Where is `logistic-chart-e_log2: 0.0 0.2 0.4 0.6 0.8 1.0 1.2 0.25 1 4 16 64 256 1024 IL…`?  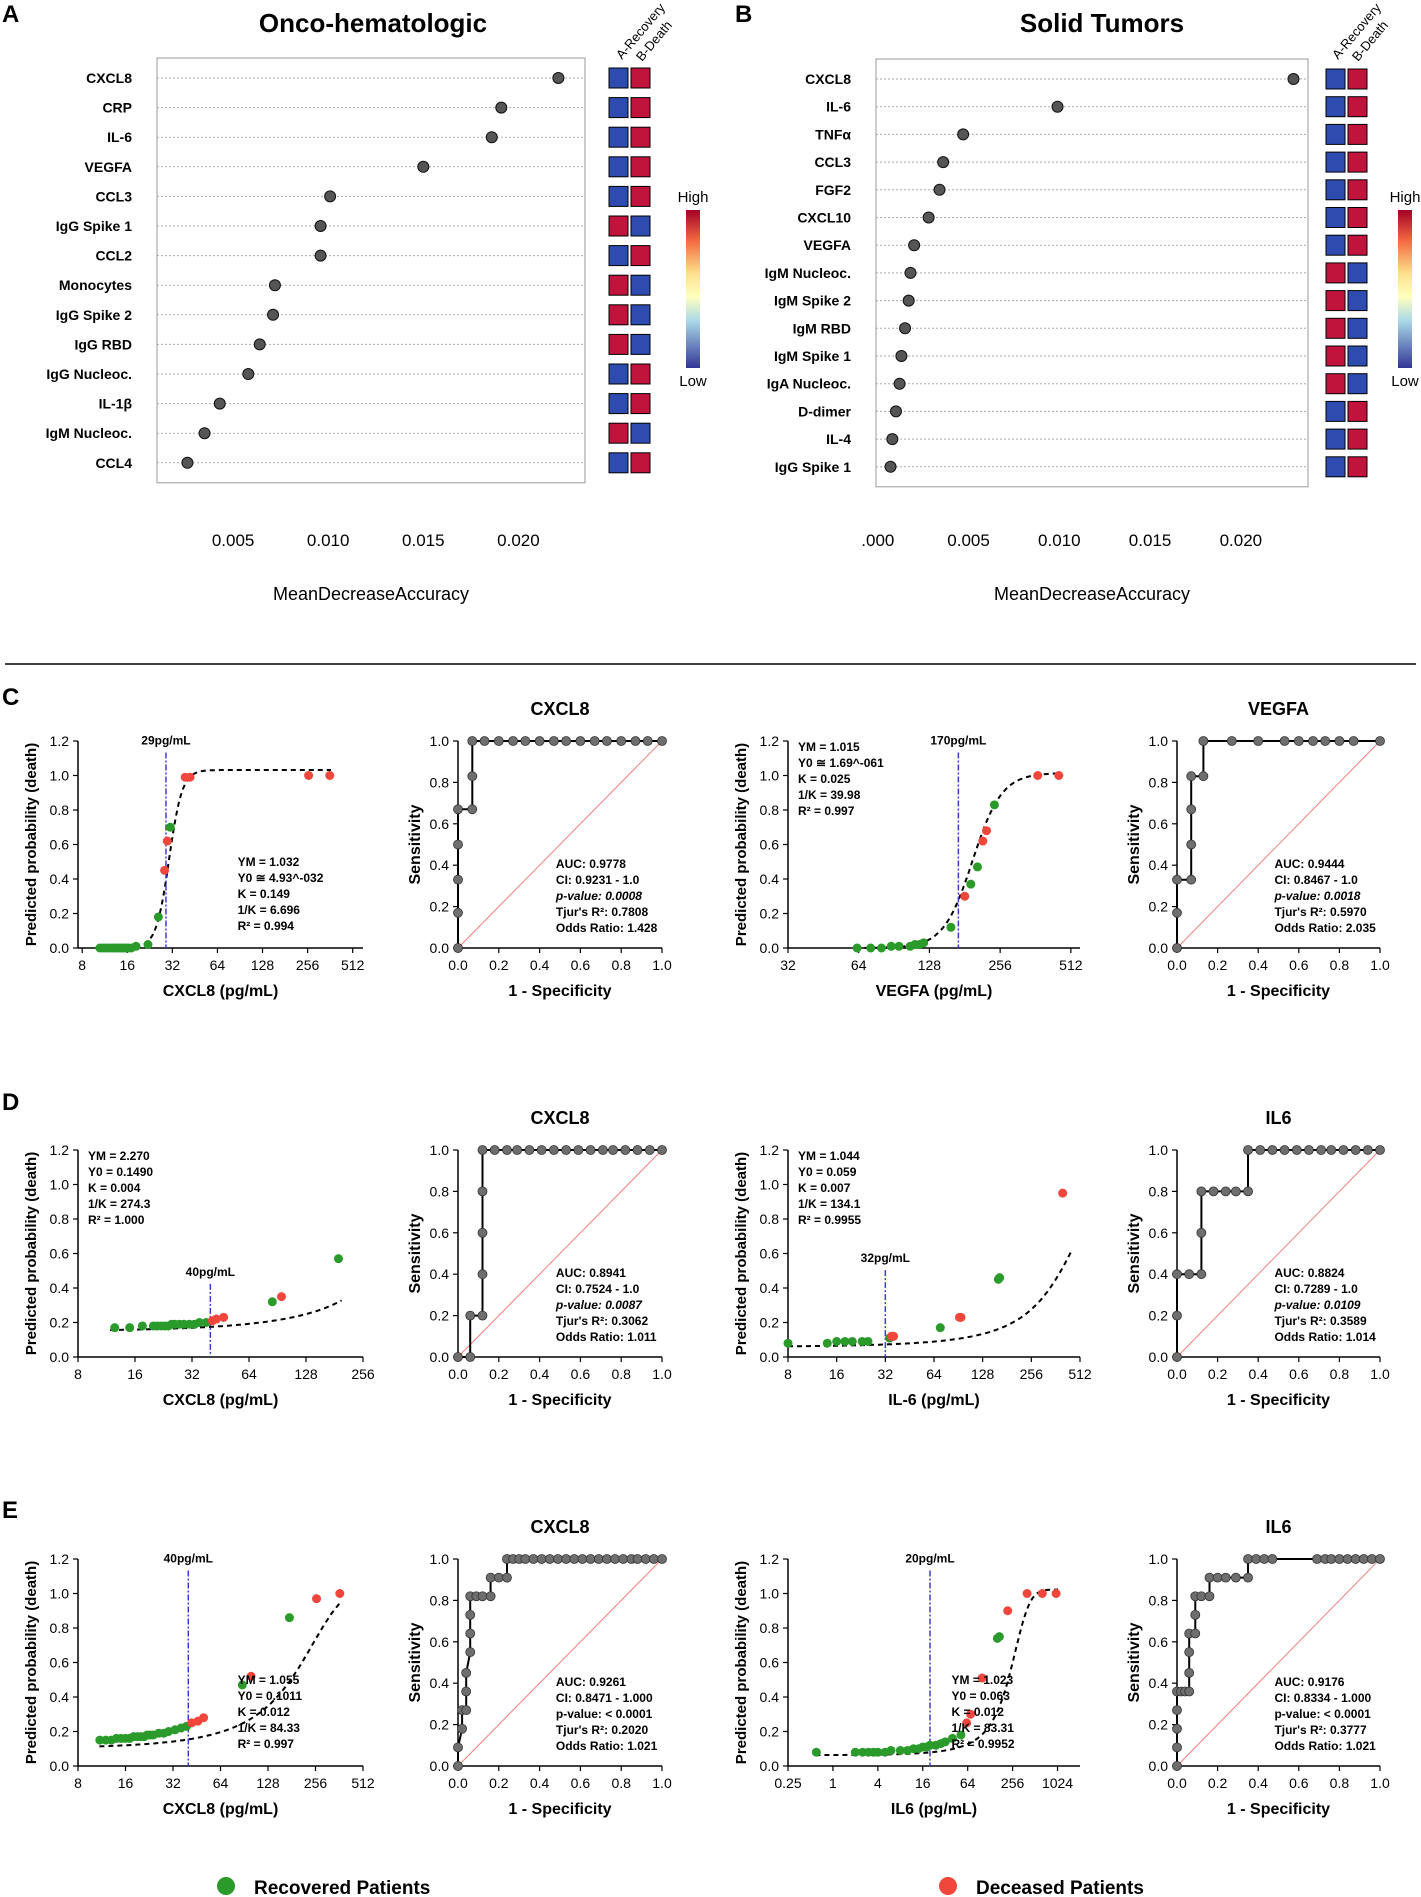 logistic-chart-e_log2: 0.0 0.2 0.4 0.6 0.8 1.0 1.2 0.25 1 4 16 64 256 1024 IL… is located at coordinates (906, 1684).